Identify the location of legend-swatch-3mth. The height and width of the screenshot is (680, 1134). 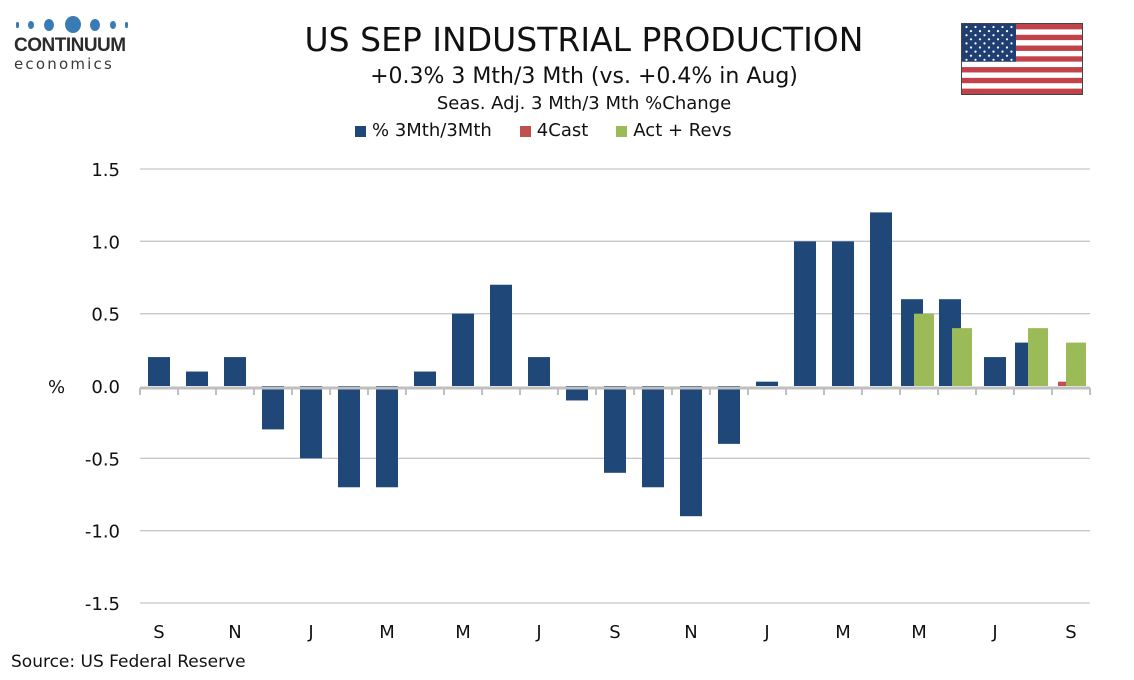
(360, 131).